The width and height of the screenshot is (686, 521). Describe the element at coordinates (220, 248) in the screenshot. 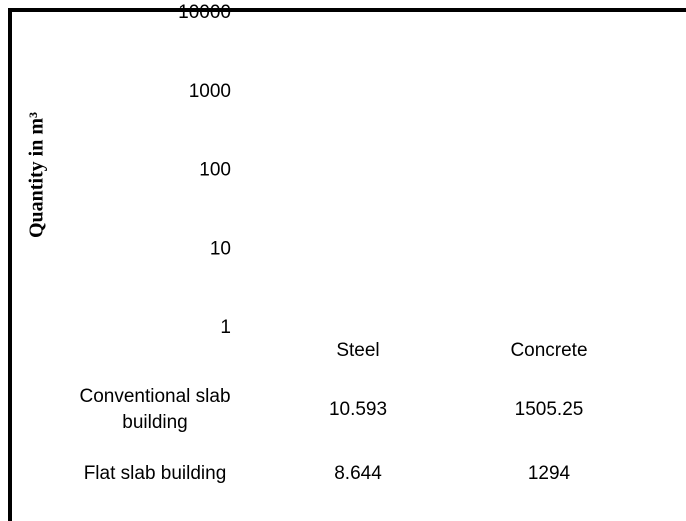

I see `y-tick-label: 10` at that location.